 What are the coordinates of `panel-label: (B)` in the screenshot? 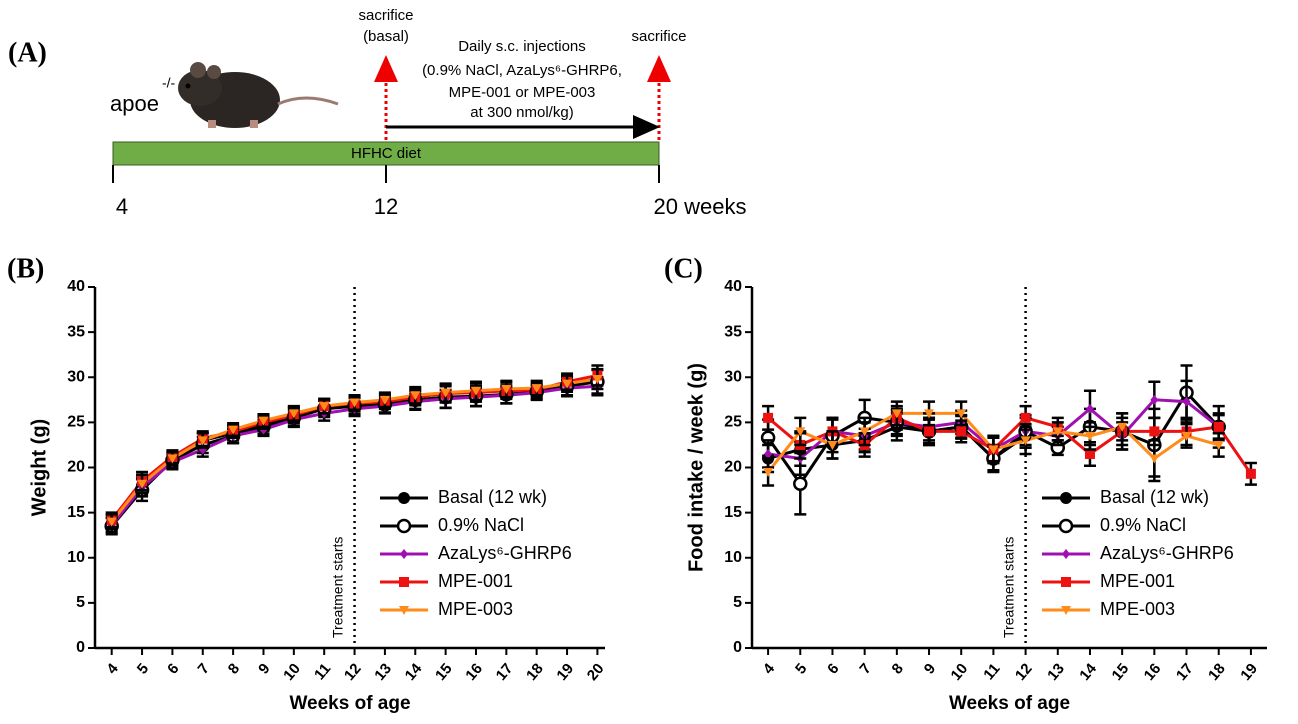 It's located at (25, 268).